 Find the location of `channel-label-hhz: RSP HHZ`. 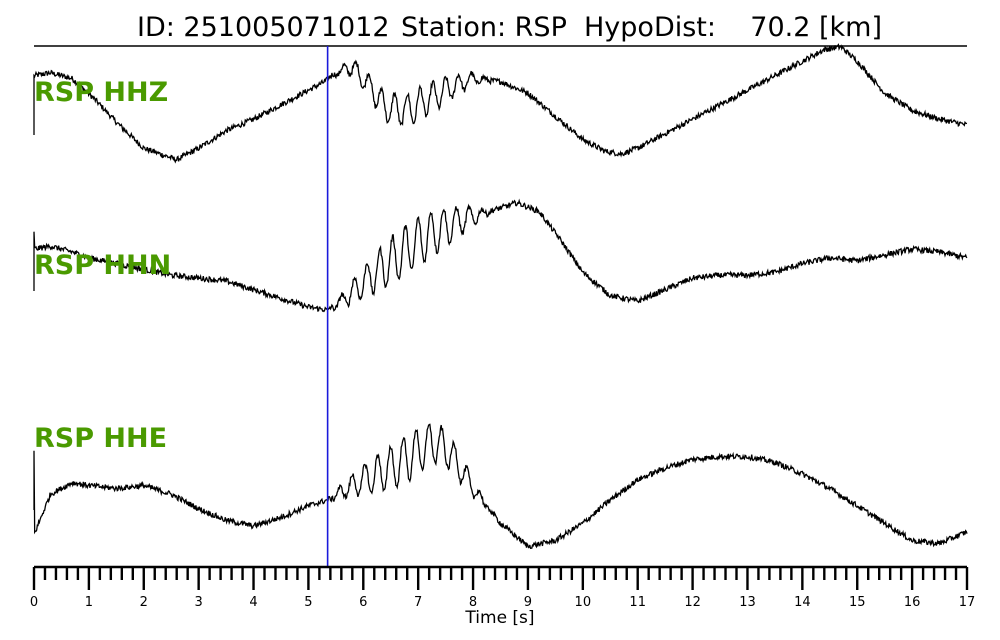

channel-label-hhz: RSP HHZ is located at coordinates (101, 92).